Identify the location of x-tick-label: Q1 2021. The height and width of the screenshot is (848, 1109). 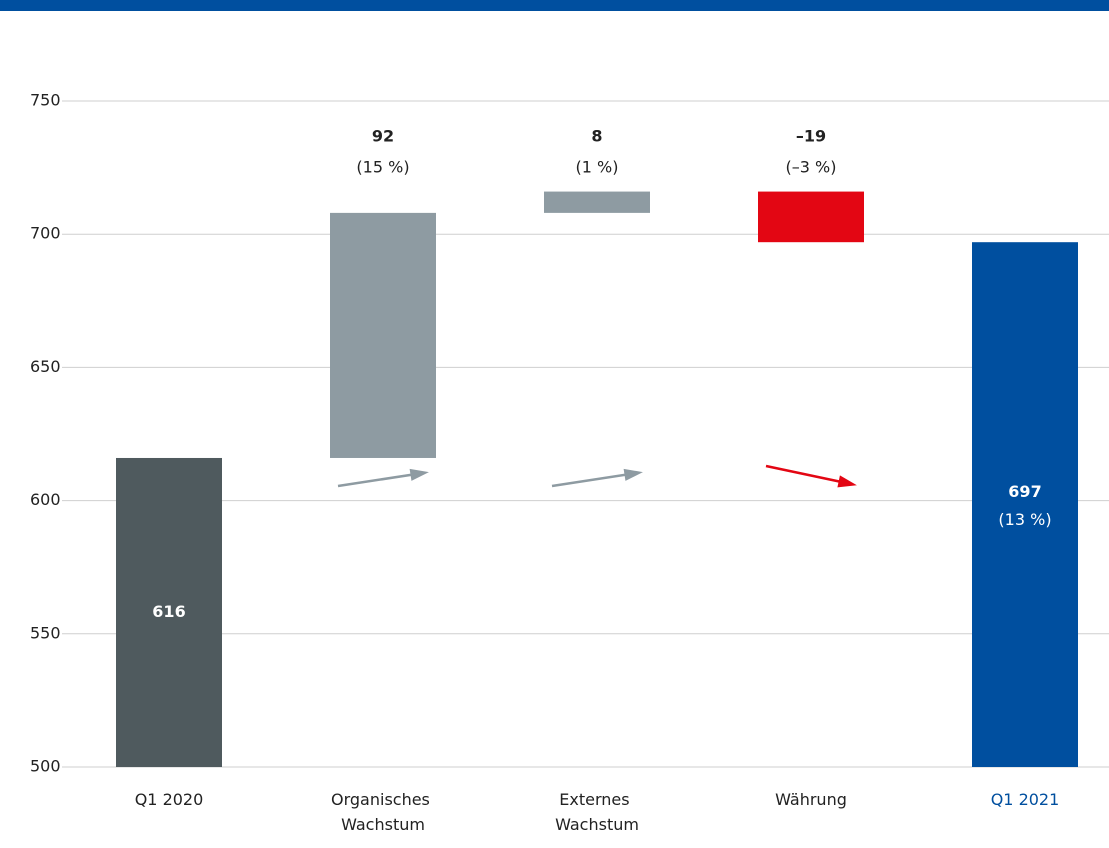
(1025, 799).